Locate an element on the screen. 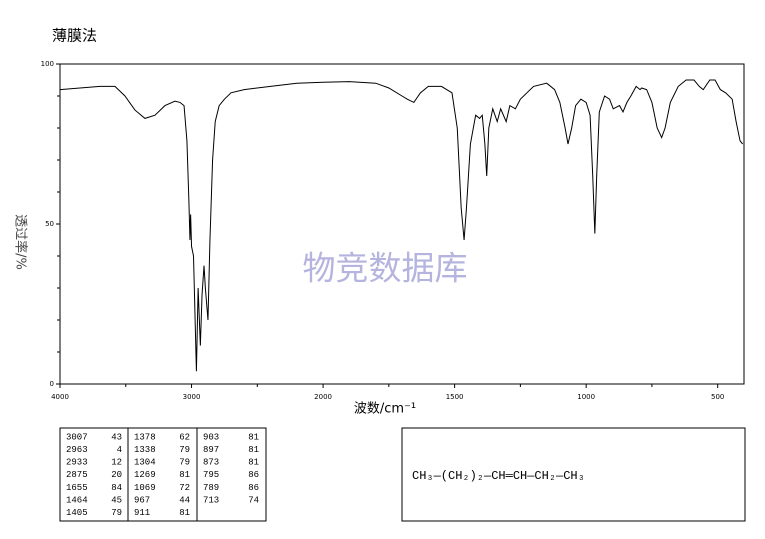 This screenshot has width=765, height=539. peak-wavenumber: 1464 is located at coordinates (77, 500).